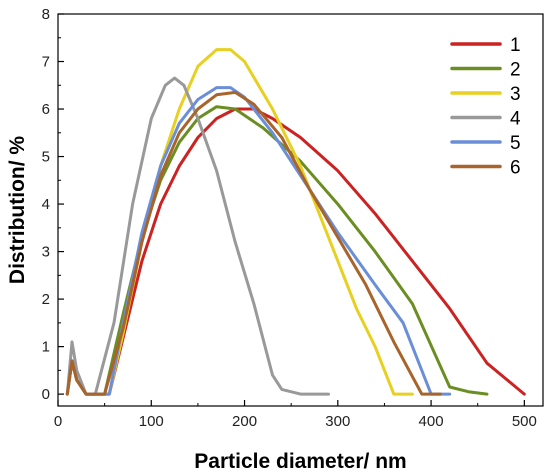  Describe the element at coordinates (515, 94) in the screenshot. I see `legend-label-3: 3` at that location.